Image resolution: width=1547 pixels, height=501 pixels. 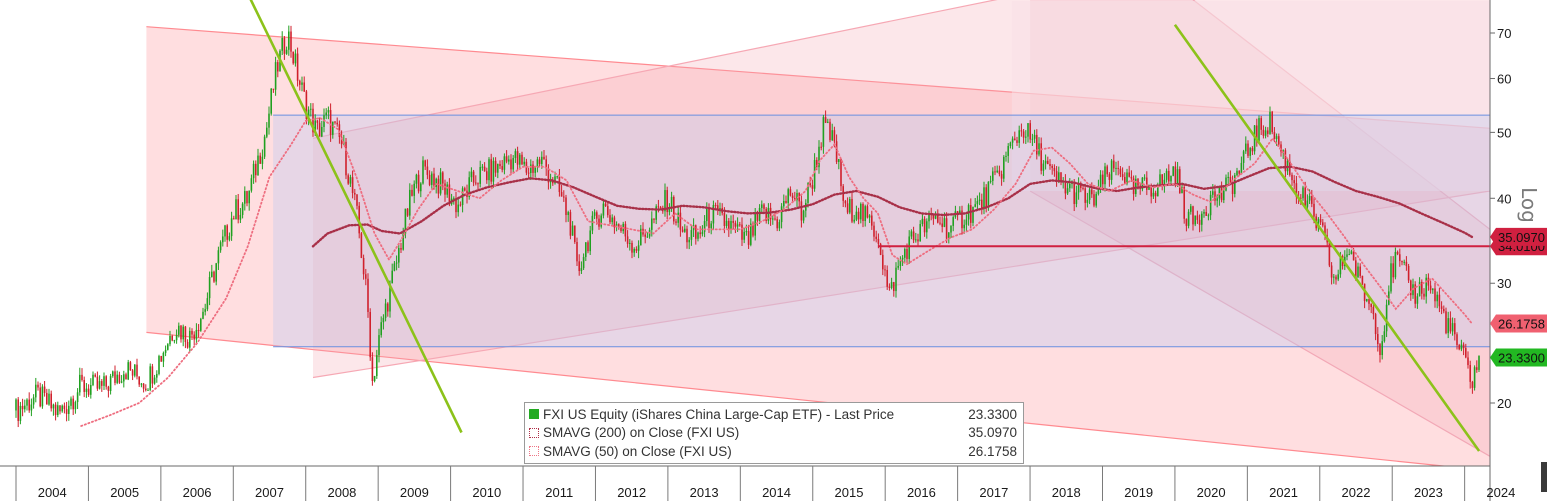 What do you see at coordinates (1544, 477) in the screenshot?
I see `scrollbar-edge` at bounding box center [1544, 477].